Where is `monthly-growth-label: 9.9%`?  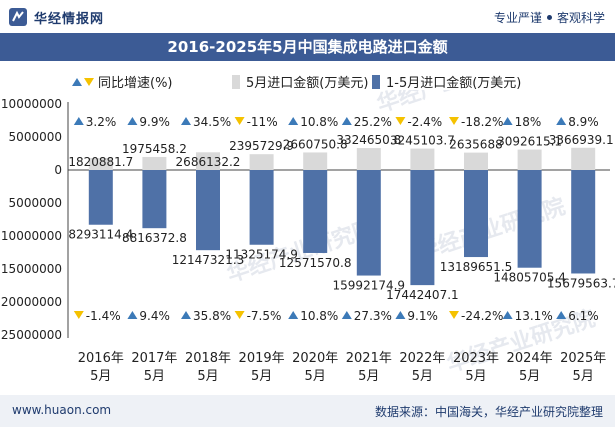 monthly-growth-label: 9.9% is located at coordinates (154, 122).